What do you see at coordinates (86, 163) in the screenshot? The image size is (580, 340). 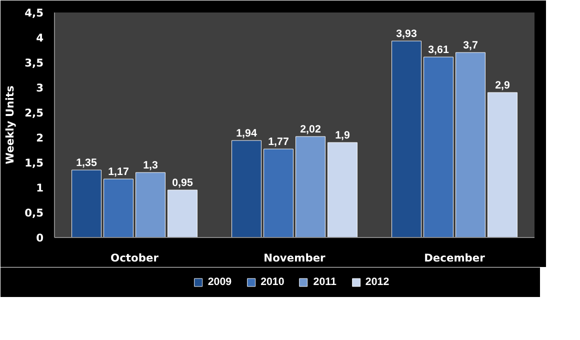 I see `data-label: 1,35` at bounding box center [86, 163].